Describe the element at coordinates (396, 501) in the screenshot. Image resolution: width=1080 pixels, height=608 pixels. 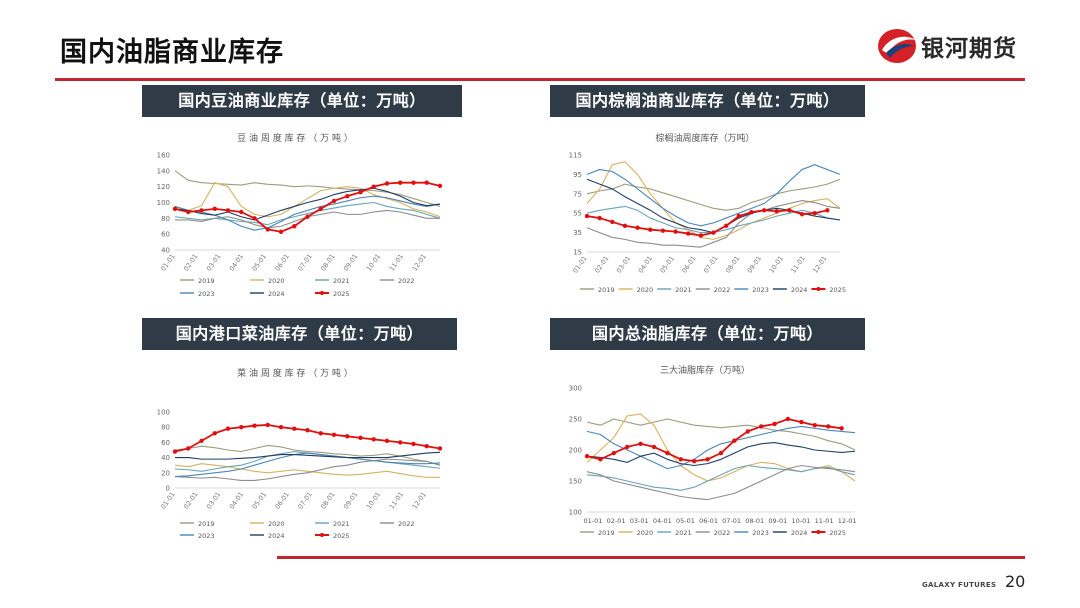
I see `x-tick-label: 11-01` at that location.